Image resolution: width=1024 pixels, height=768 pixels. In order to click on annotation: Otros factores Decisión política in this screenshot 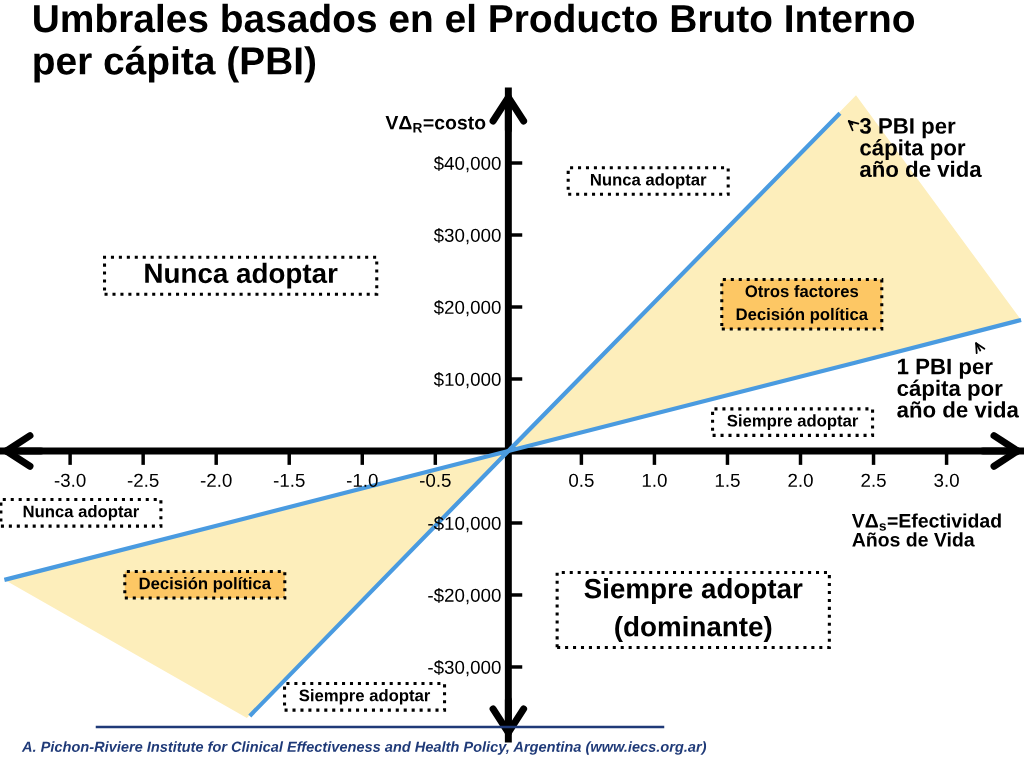, I will do `click(802, 304)`.